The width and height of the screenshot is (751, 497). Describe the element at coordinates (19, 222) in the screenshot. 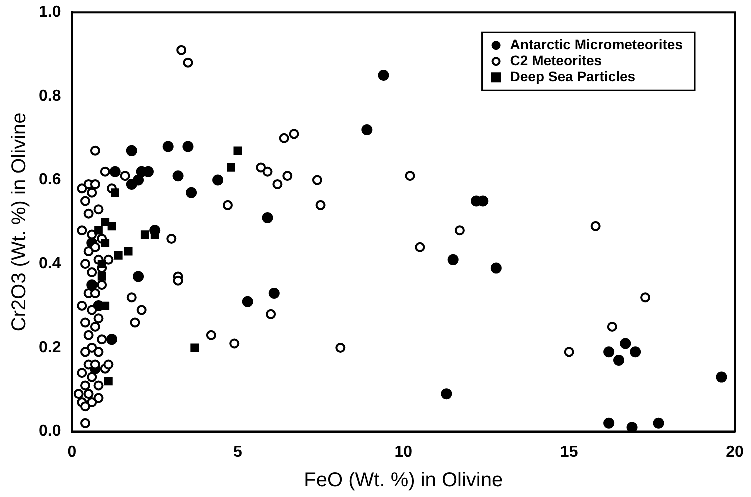

I see `y-axis-title: Cr2O3 (Wt. %) in Olivine` at that location.